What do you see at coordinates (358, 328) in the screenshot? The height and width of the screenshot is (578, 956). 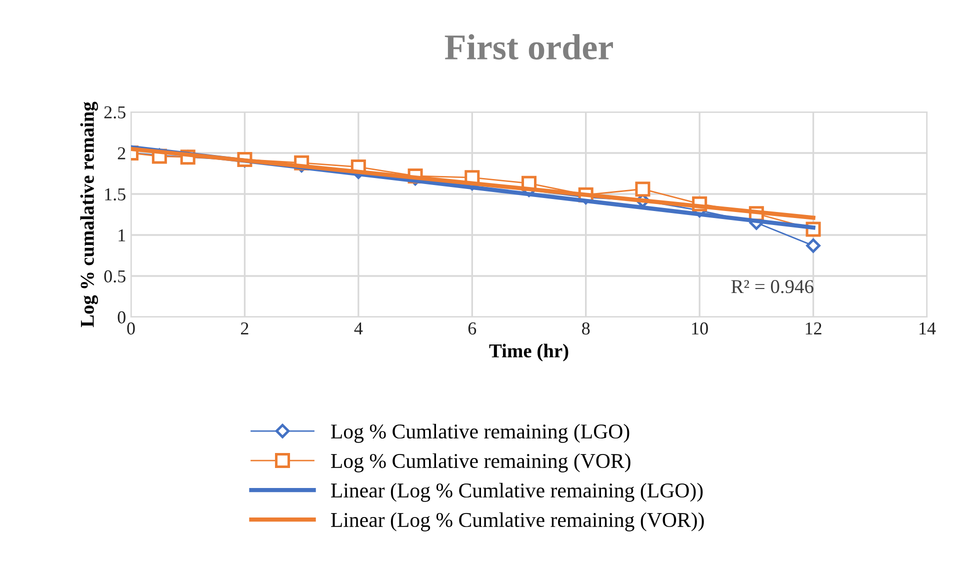 I see `x-tick-label: 4` at bounding box center [358, 328].